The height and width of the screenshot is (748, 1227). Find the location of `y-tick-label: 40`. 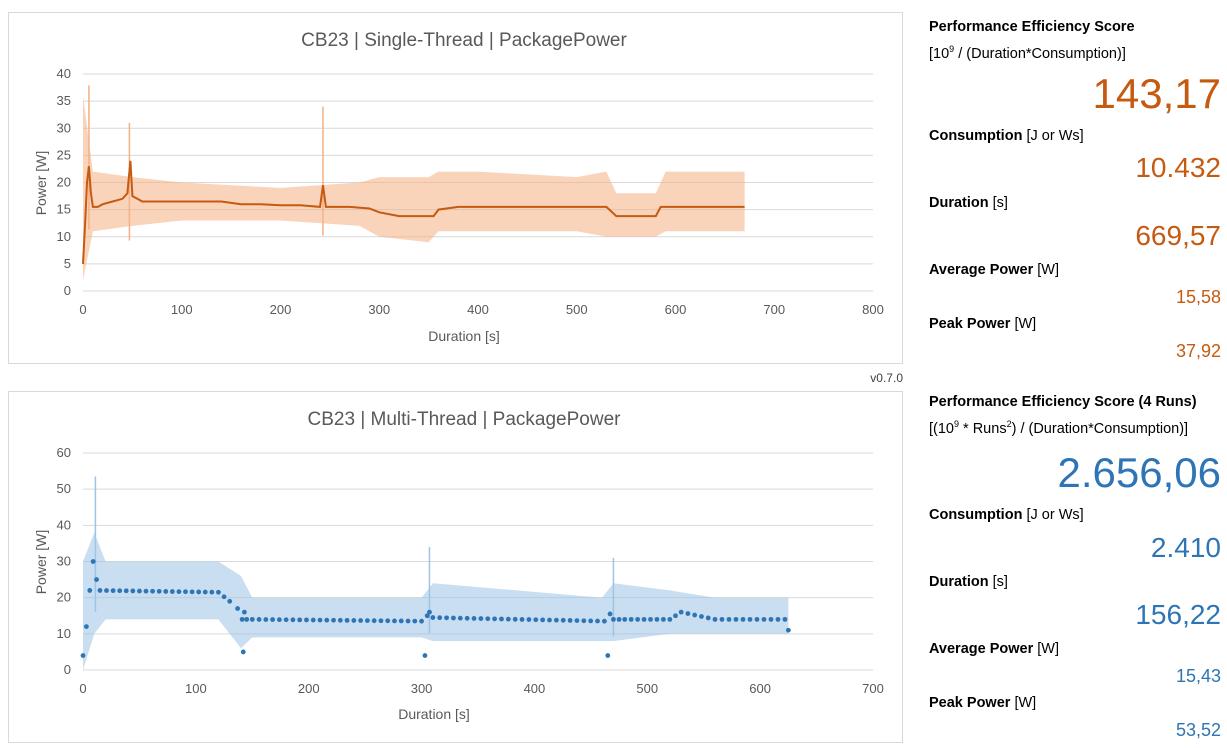

y-tick-label: 40 is located at coordinates (64, 73).